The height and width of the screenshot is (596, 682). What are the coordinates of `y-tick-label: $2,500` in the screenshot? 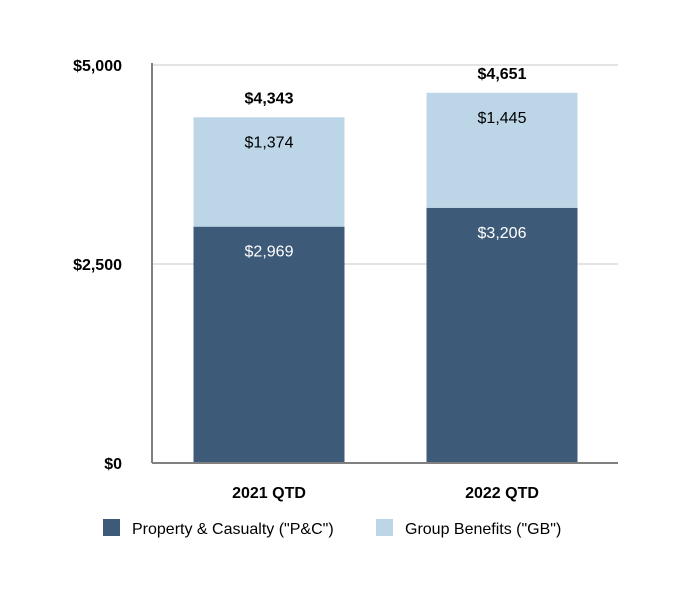 It's located at (97, 265).